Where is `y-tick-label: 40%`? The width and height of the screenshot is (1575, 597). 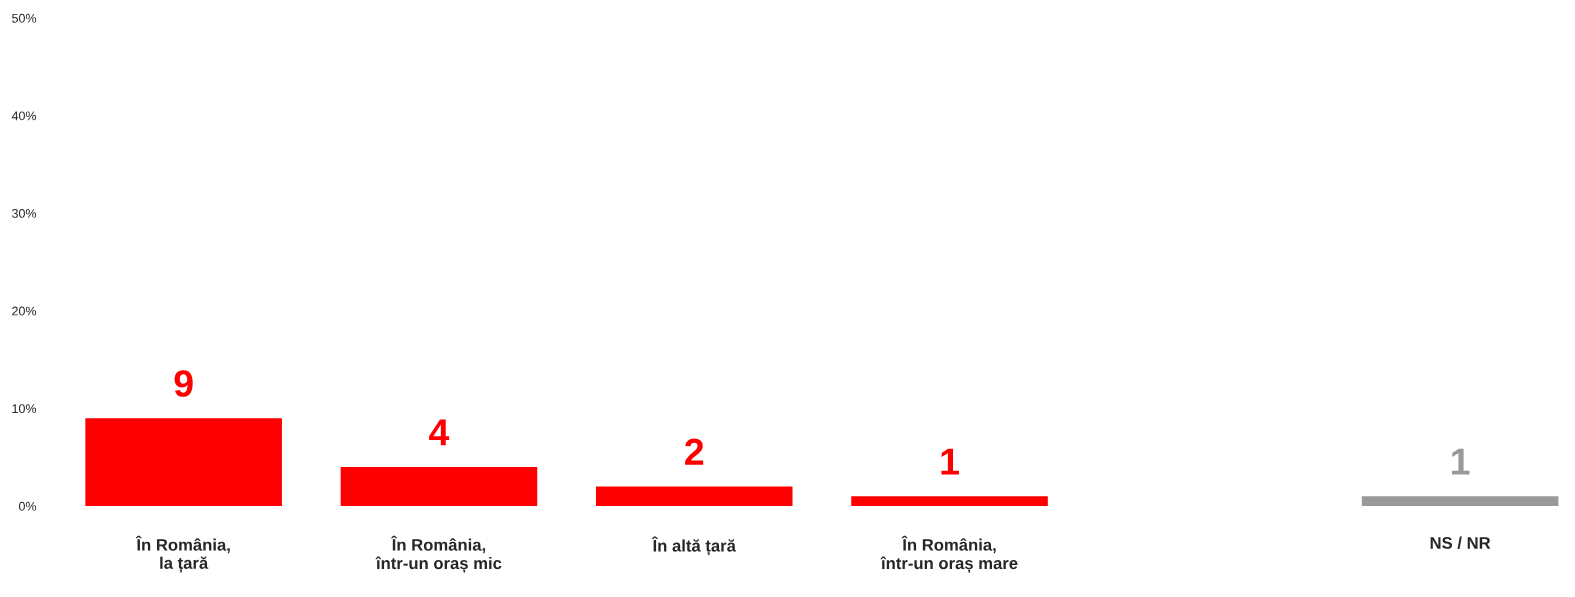 y-tick-label: 40% is located at coordinates (24, 116).